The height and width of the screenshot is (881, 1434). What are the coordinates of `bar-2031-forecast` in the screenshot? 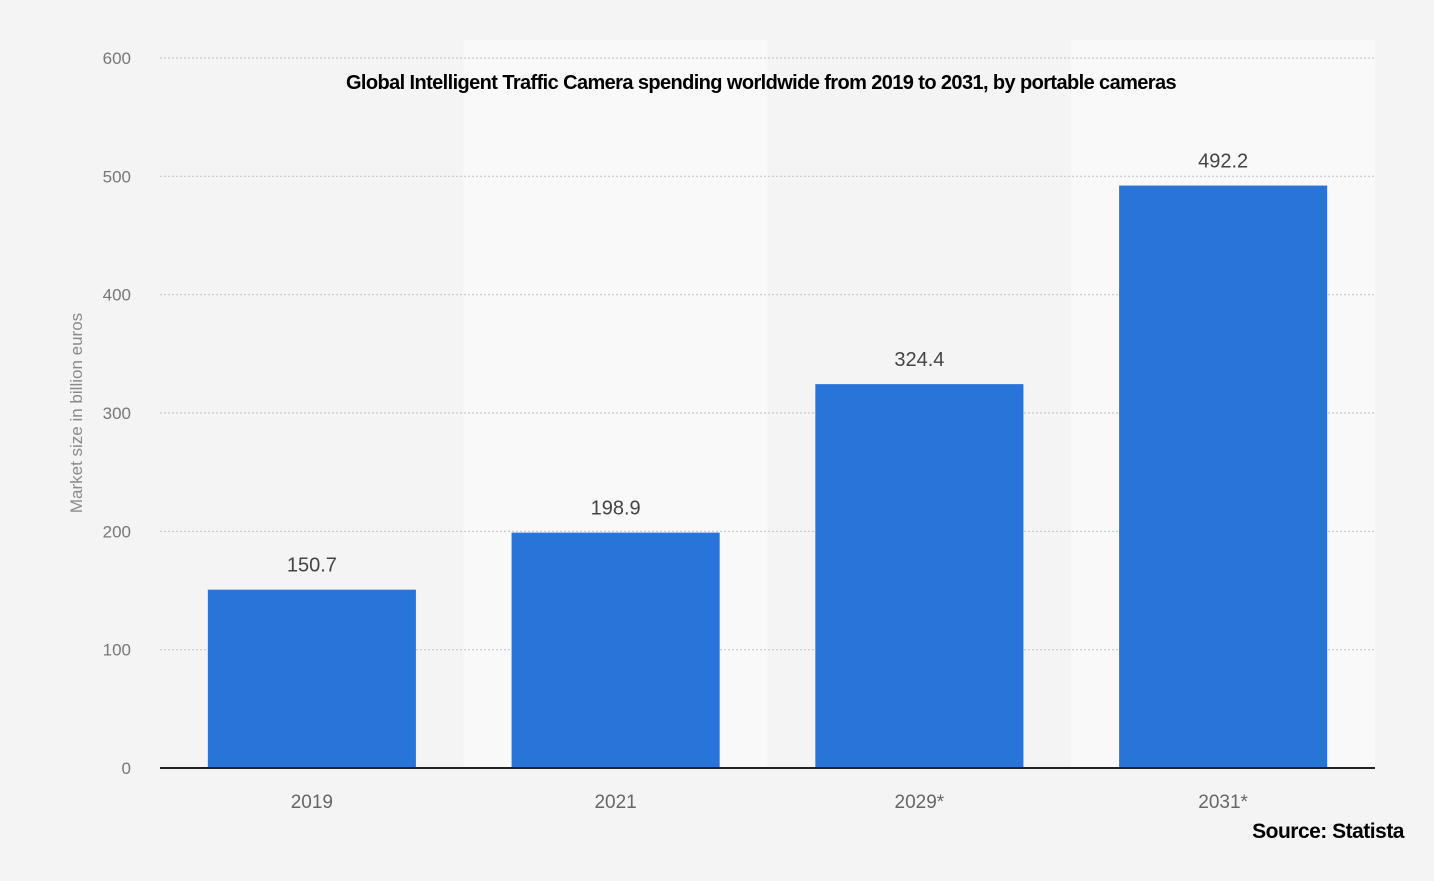 It's located at (1223, 476).